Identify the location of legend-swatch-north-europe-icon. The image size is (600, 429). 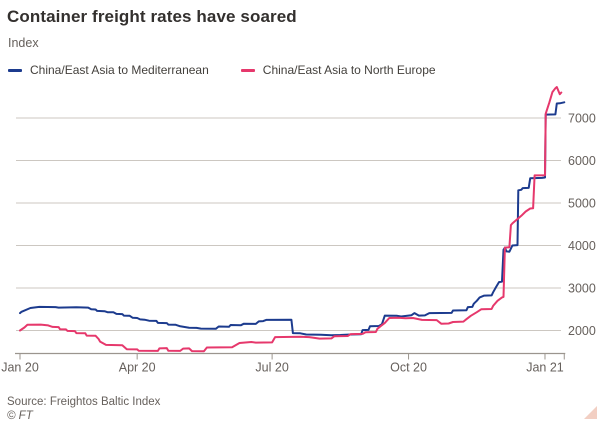
(247, 70).